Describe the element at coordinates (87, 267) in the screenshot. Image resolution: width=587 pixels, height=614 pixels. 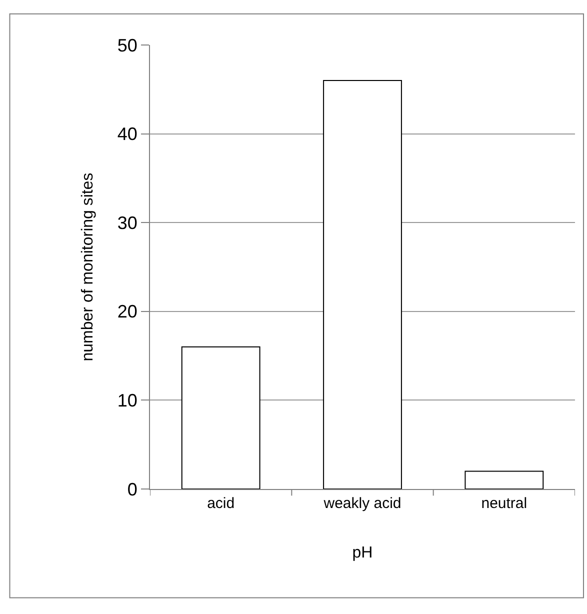
I see `y-axis-title: number of monitoring sites` at that location.